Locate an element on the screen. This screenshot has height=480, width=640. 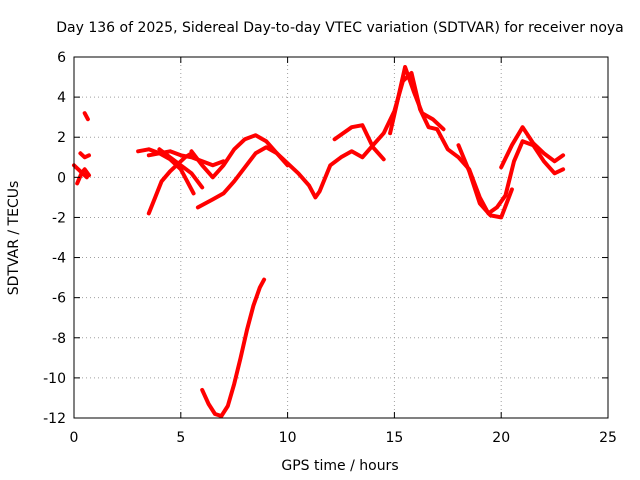
series-seg-h is located at coordinates (181, 168).